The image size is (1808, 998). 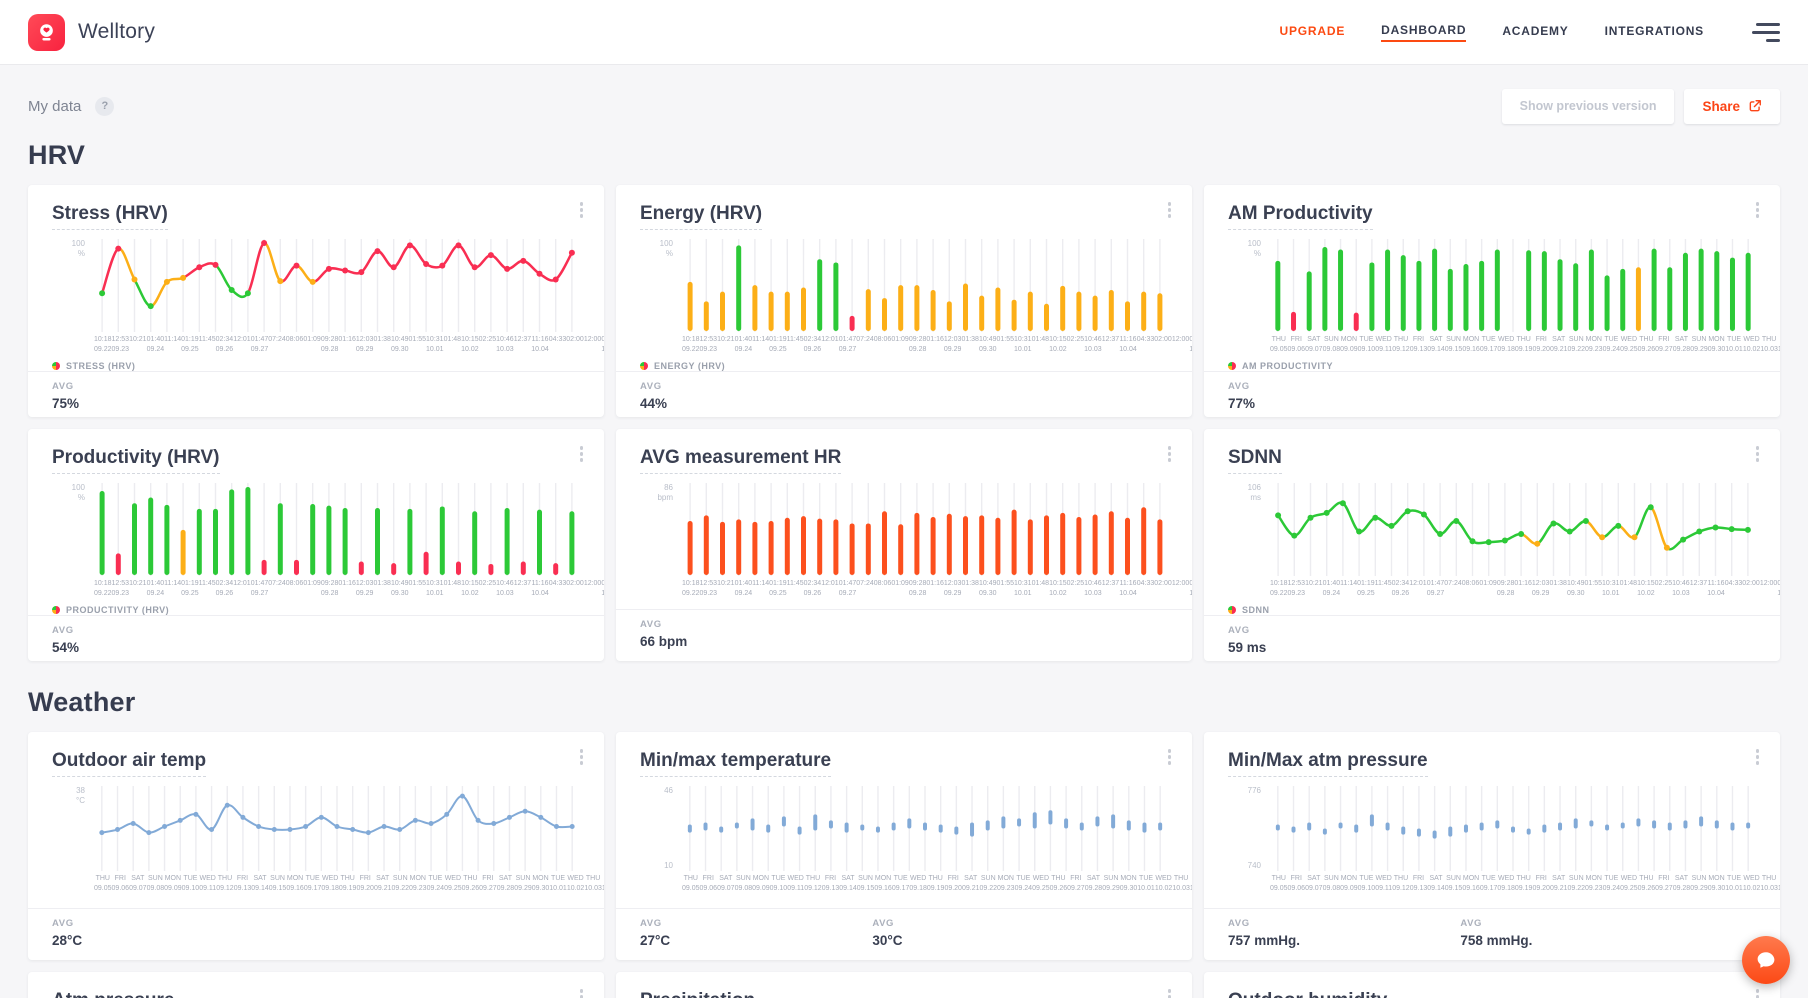 I want to click on help-icon: ?, so click(x=105, y=106).